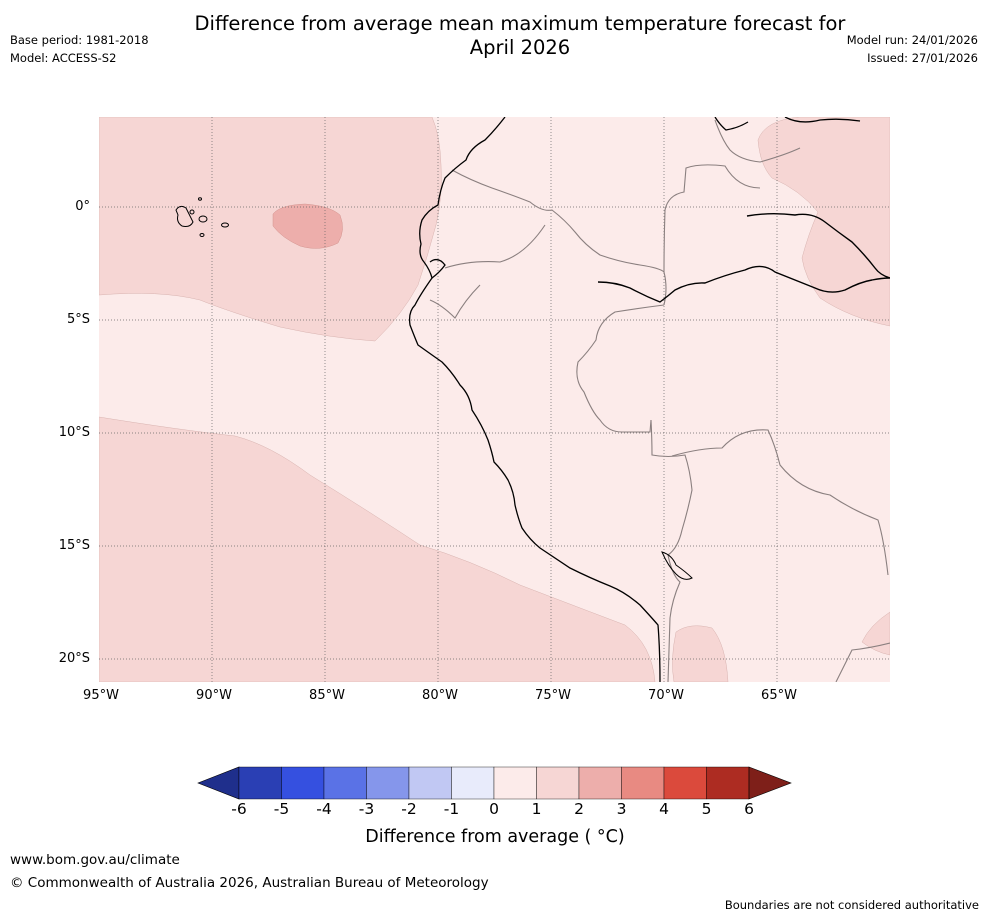  Describe the element at coordinates (495, 246) in the screenshot. I see `border-ecuador-peru` at that location.